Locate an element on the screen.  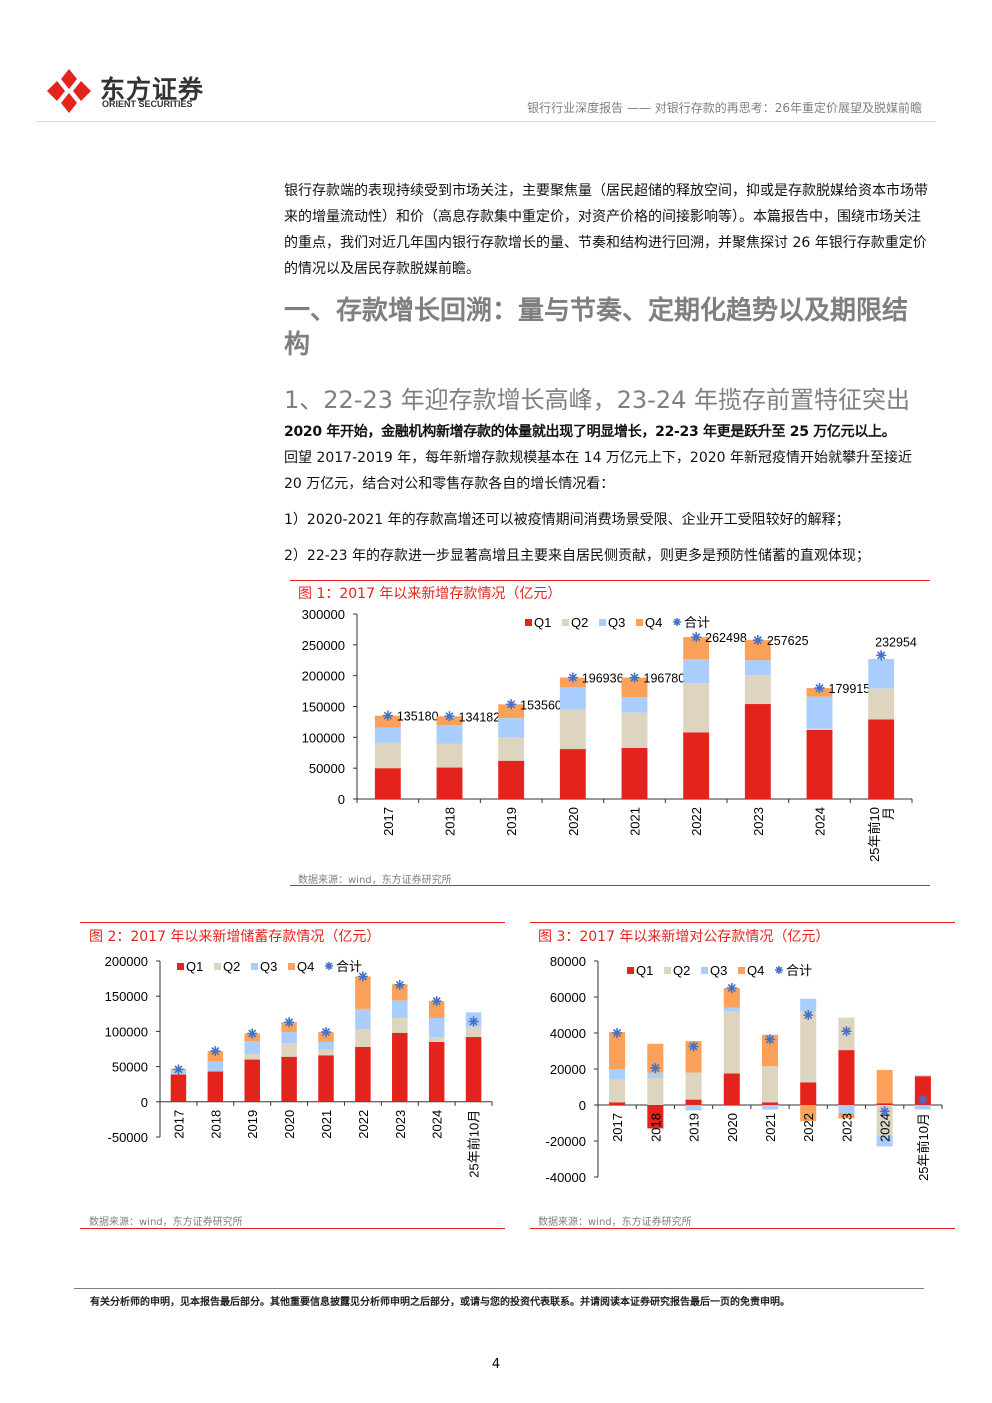
total-marker-2020 is located at coordinates (731, 988).